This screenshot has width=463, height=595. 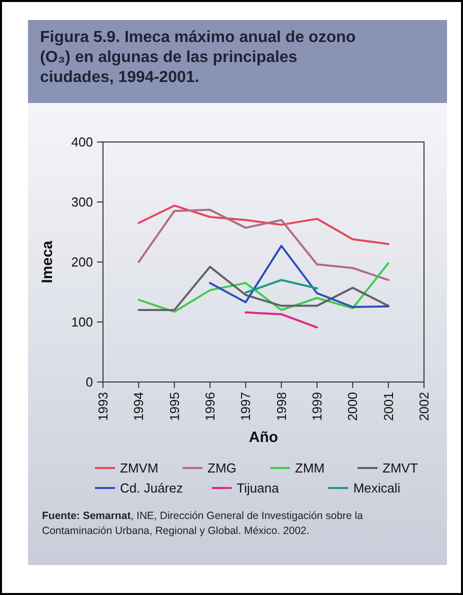 I want to click on x-tick-label: 2001, so click(x=388, y=406).